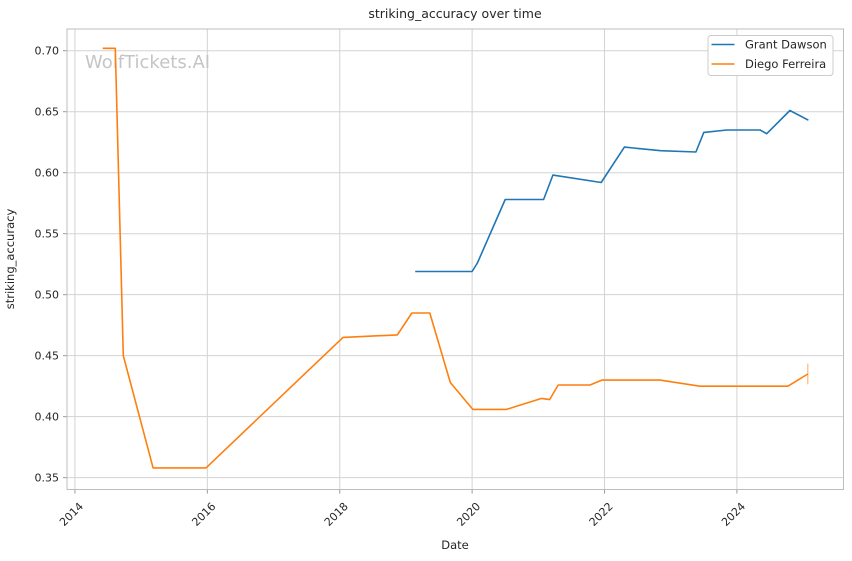 Image resolution: width=852 pixels, height=561 pixels. I want to click on y-tick-label: 0.35, so click(47, 478).